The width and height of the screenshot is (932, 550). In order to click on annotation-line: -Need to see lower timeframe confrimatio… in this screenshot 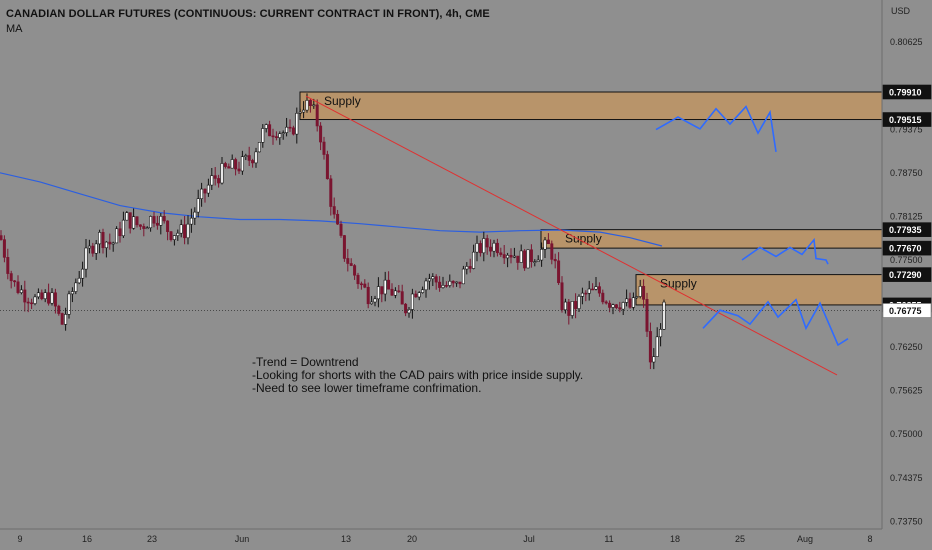, I will do `click(366, 388)`.